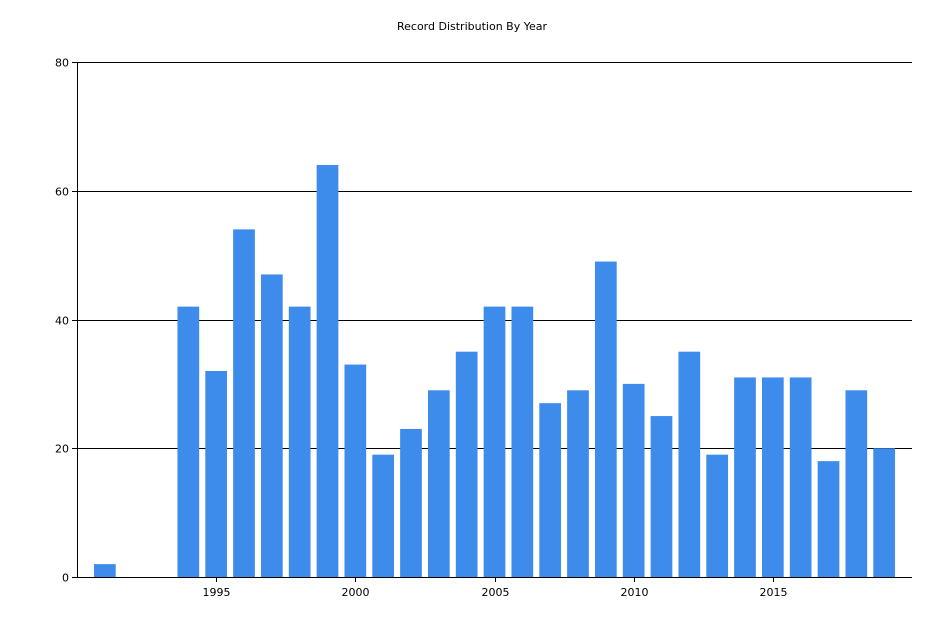 The image size is (945, 630). What do you see at coordinates (271, 425) in the screenshot?
I see `bar-1997` at bounding box center [271, 425].